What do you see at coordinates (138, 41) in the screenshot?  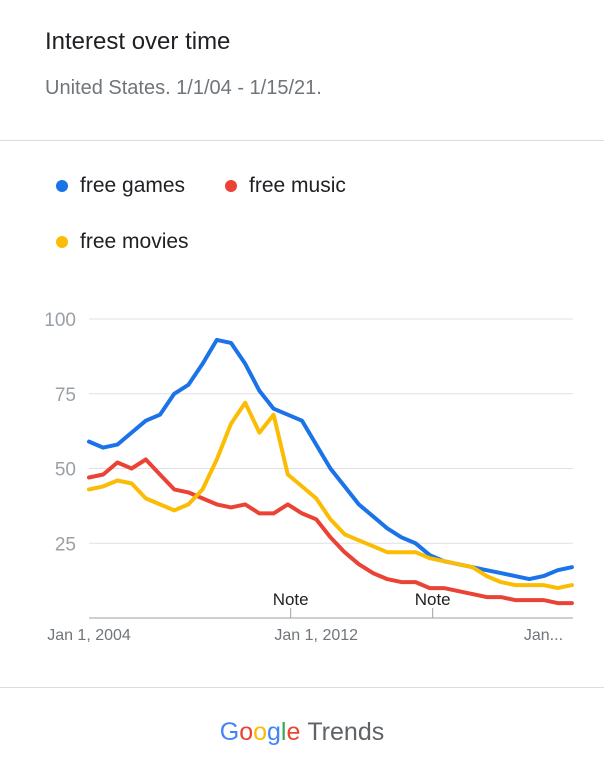 I see `page-title: Interest over time` at bounding box center [138, 41].